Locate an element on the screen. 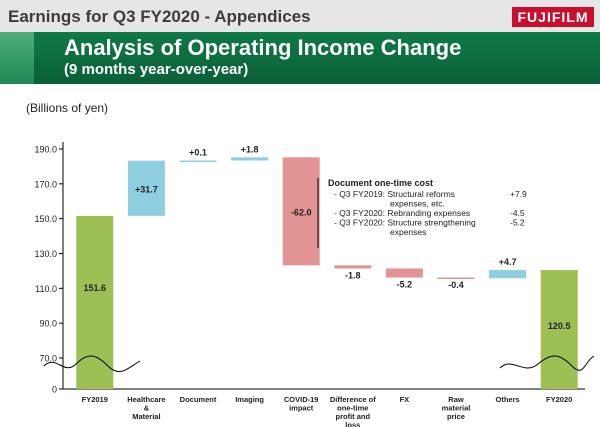 The height and width of the screenshot is (427, 600). category-label: Document is located at coordinates (198, 399).